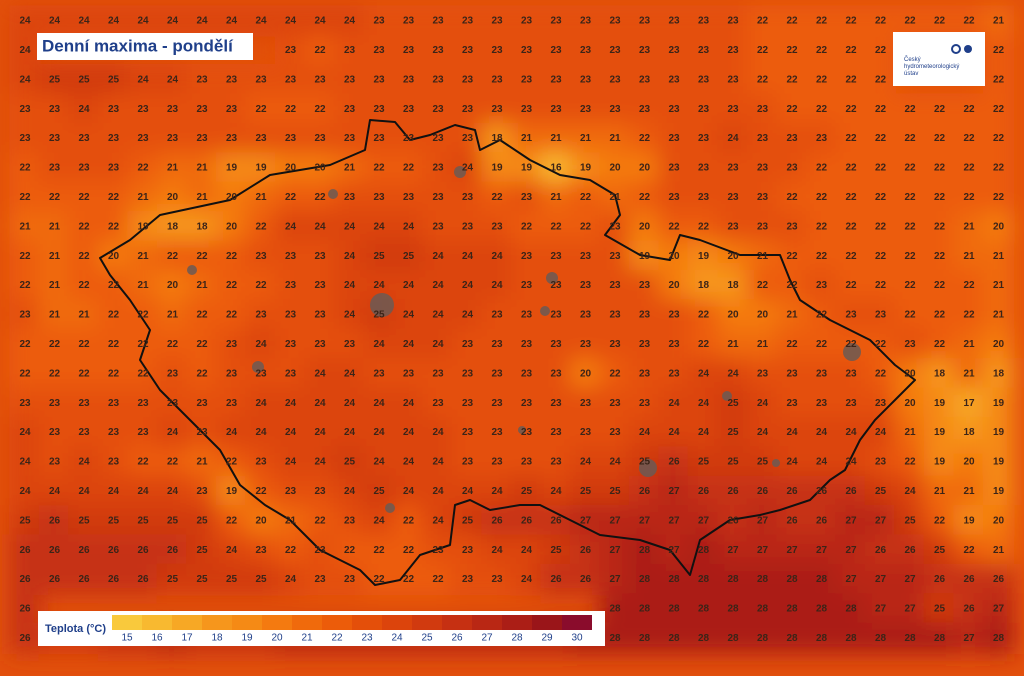 This screenshot has width=1024, height=676. Describe the element at coordinates (577, 638) in the screenshot. I see `legend-value: 30` at that location.